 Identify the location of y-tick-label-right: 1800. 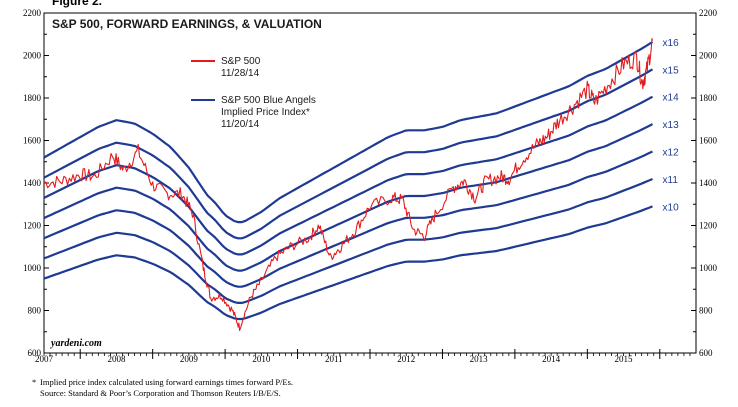
(708, 98).